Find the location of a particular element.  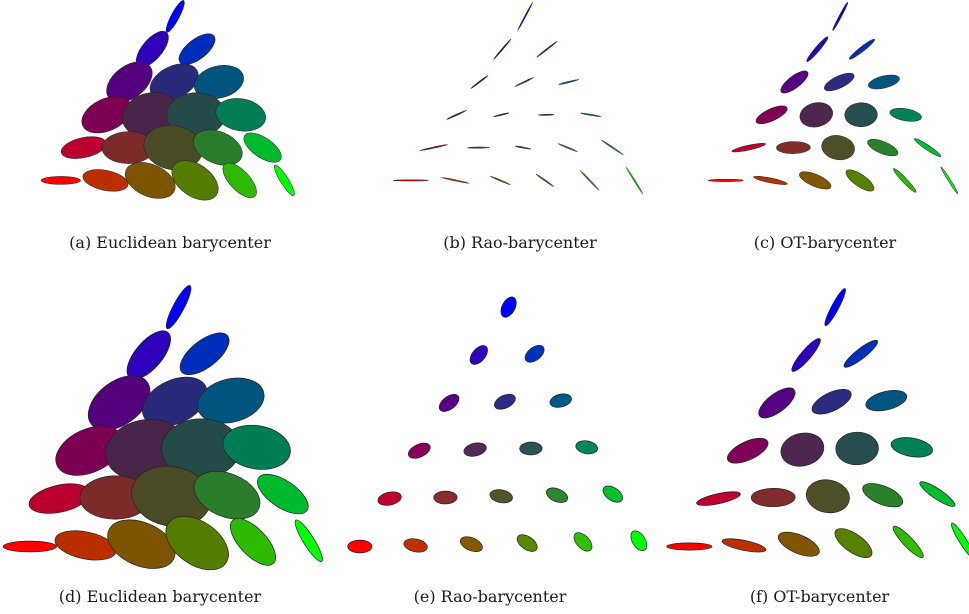

panel-c-plot is located at coordinates (833, 98).